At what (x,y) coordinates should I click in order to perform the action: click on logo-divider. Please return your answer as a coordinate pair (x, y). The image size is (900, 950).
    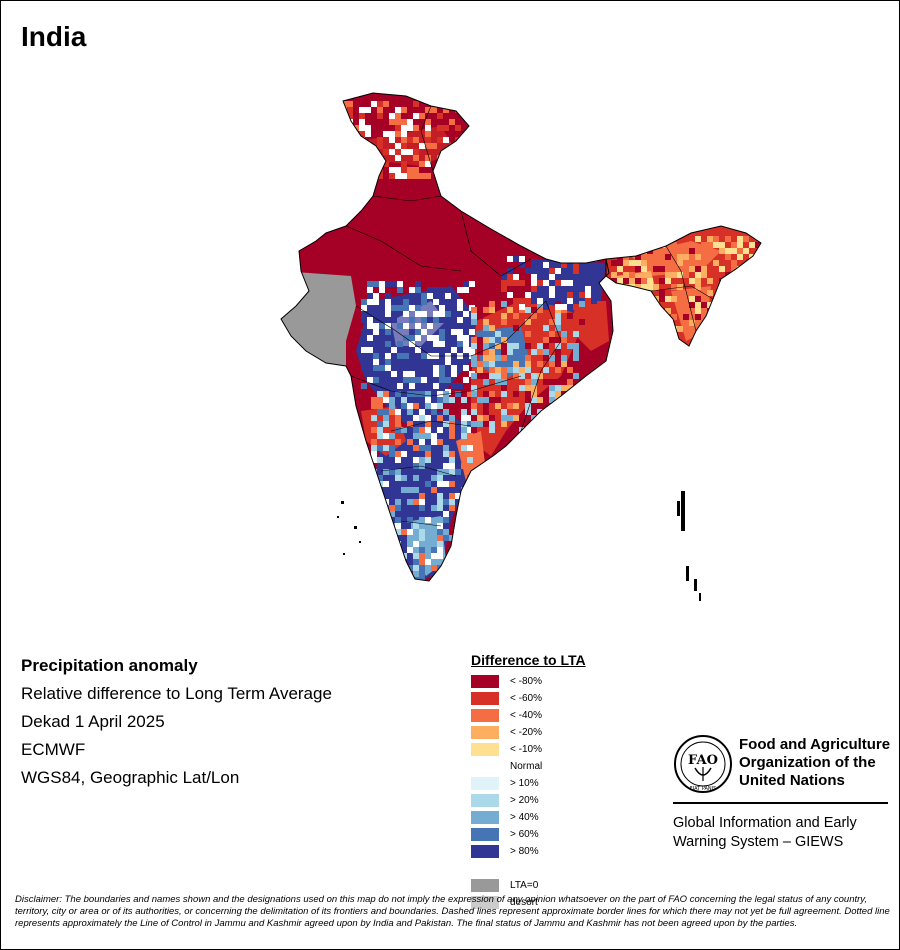
    Looking at the image, I should click on (780, 803).